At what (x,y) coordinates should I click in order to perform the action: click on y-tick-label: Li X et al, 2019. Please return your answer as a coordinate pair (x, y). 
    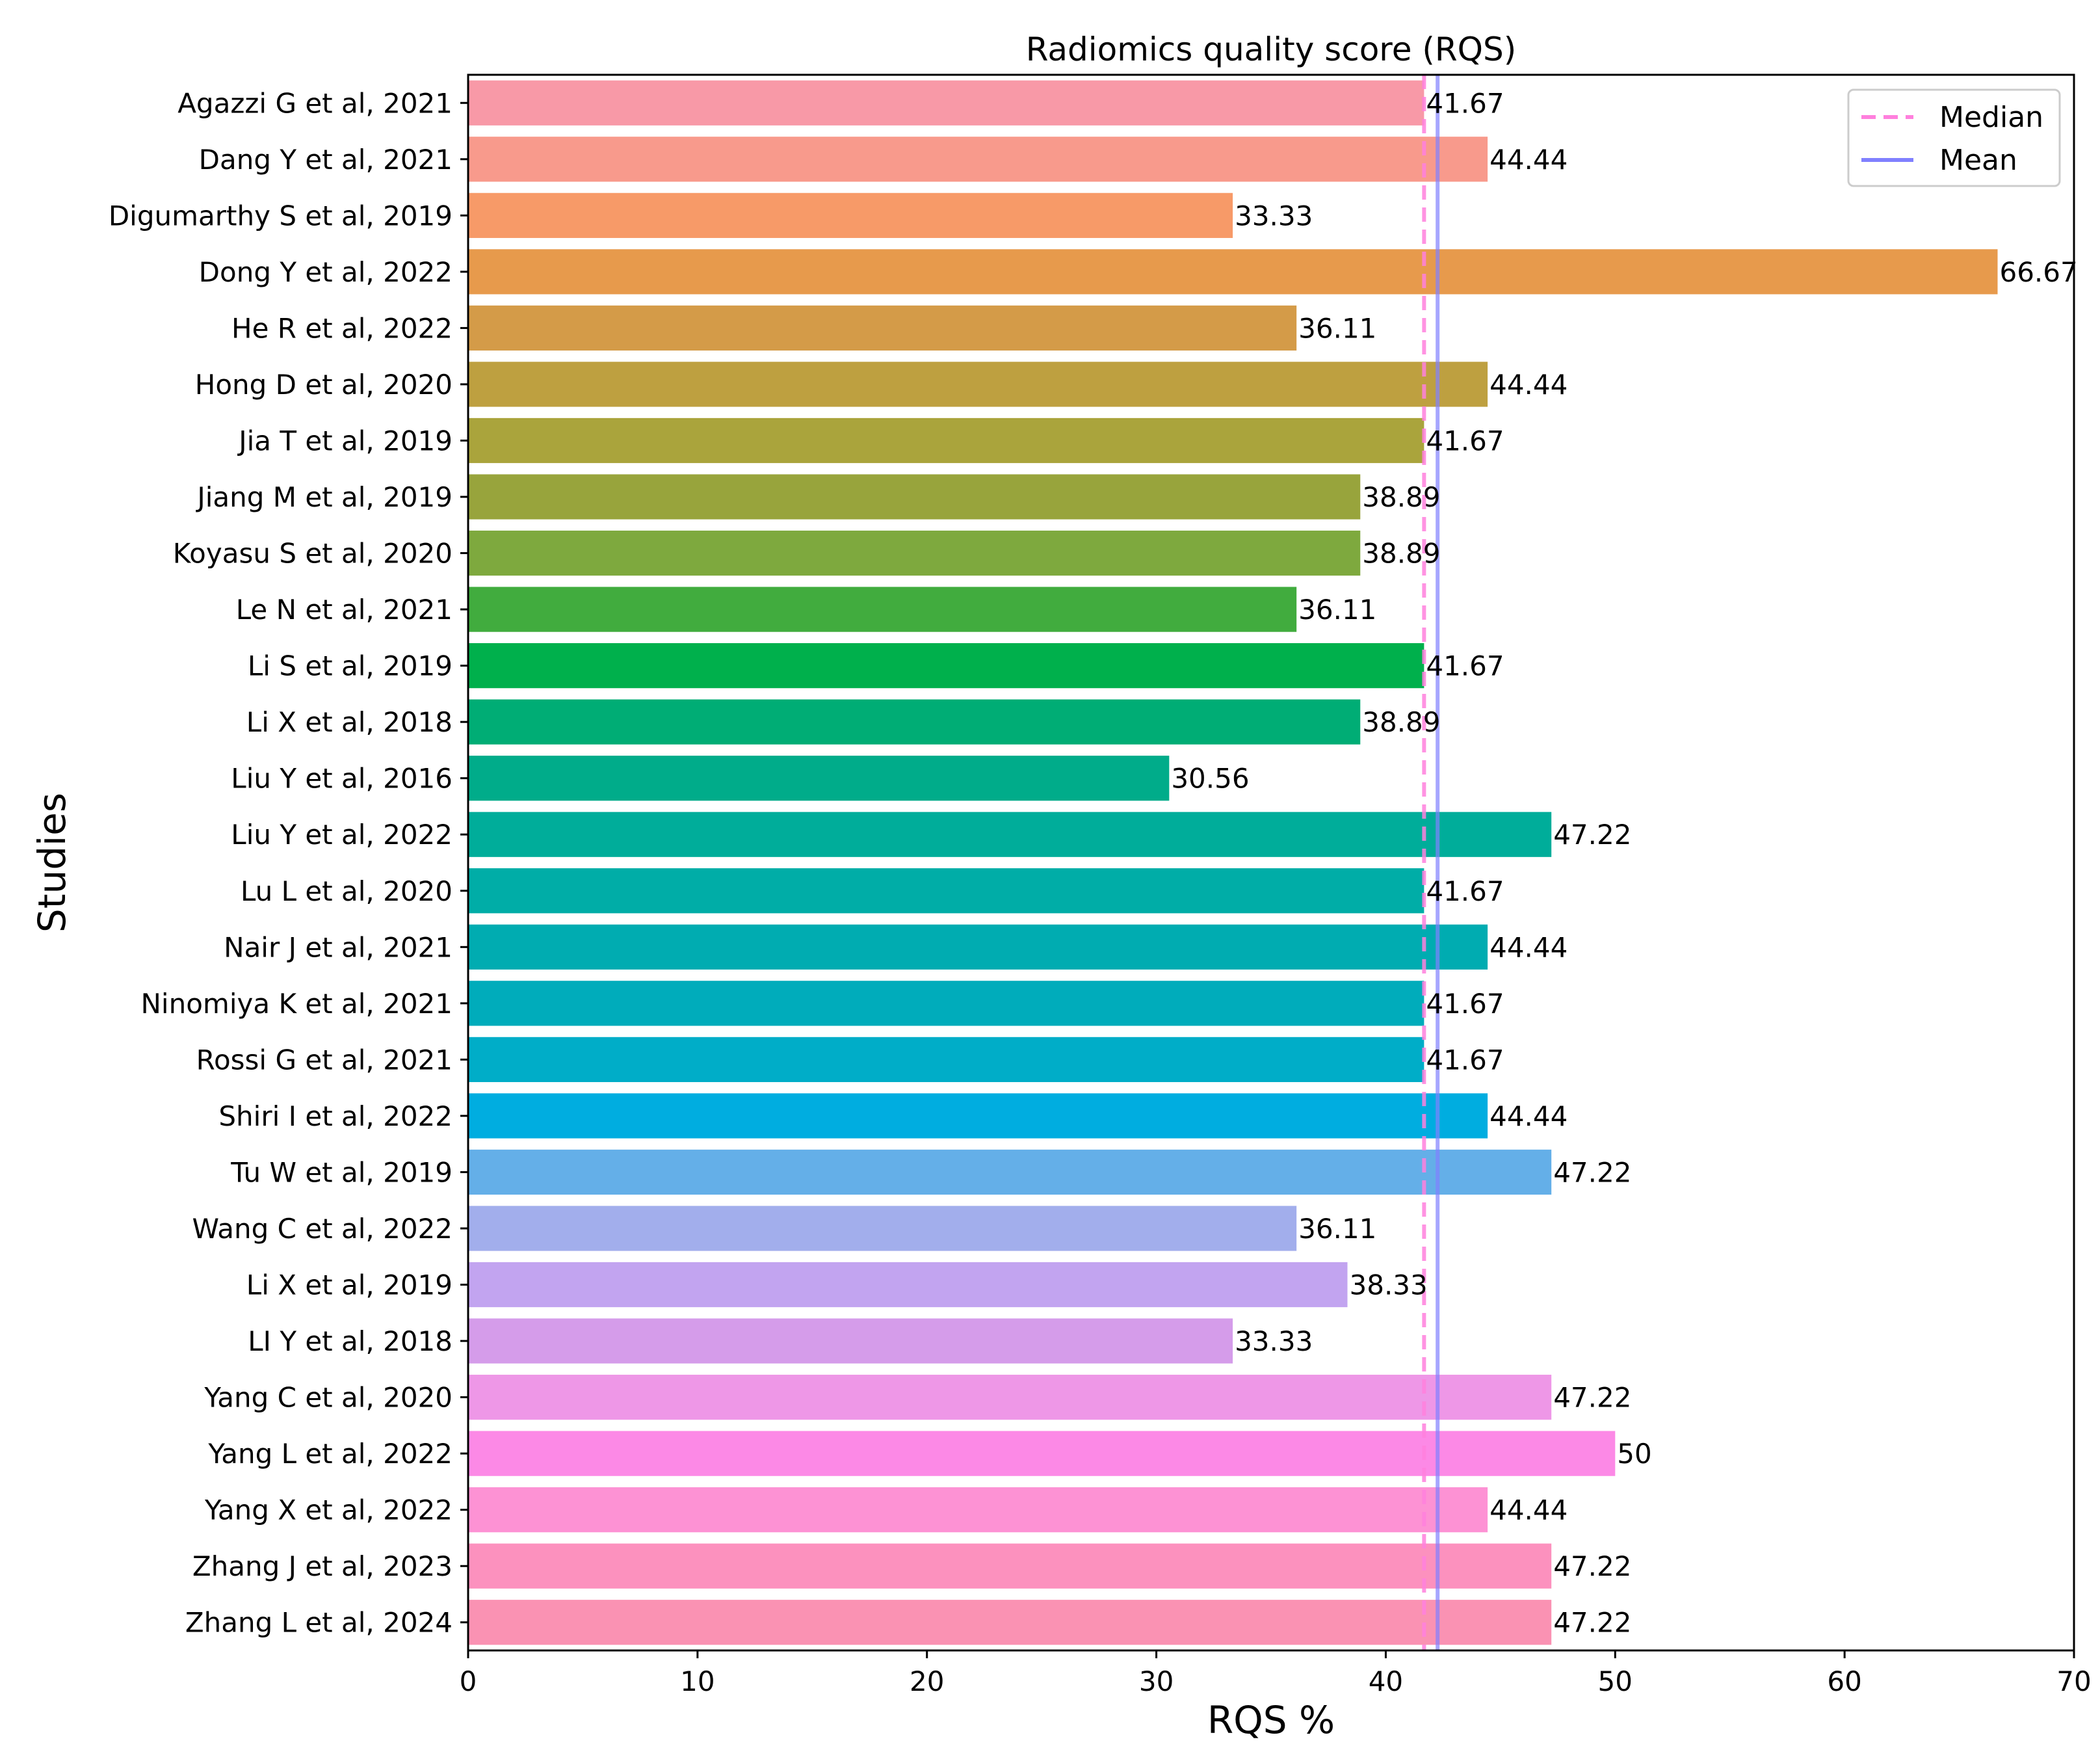
    Looking at the image, I should click on (349, 1285).